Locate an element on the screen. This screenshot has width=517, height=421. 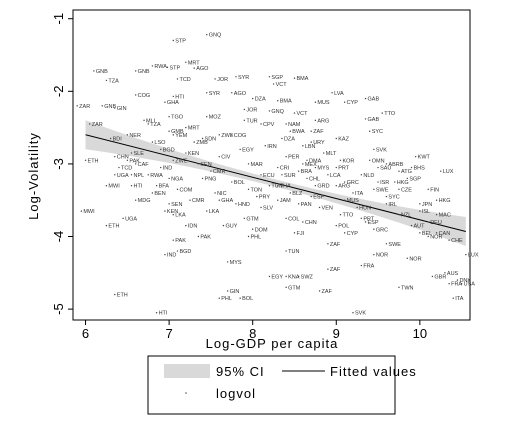
data-point-label: BGD is located at coordinates (169, 150).